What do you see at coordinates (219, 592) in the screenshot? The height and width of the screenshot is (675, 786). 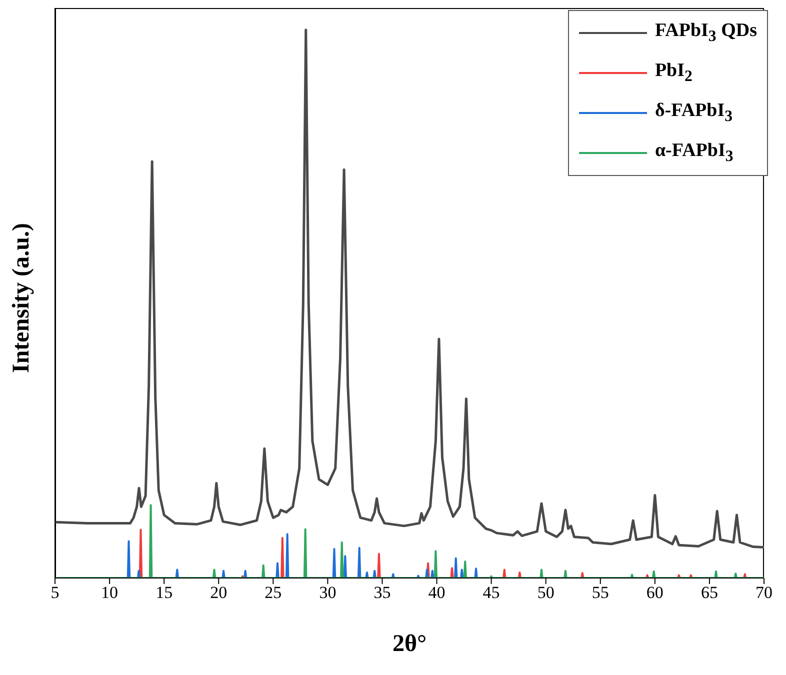 I see `x-tick-label: 20` at bounding box center [219, 592].